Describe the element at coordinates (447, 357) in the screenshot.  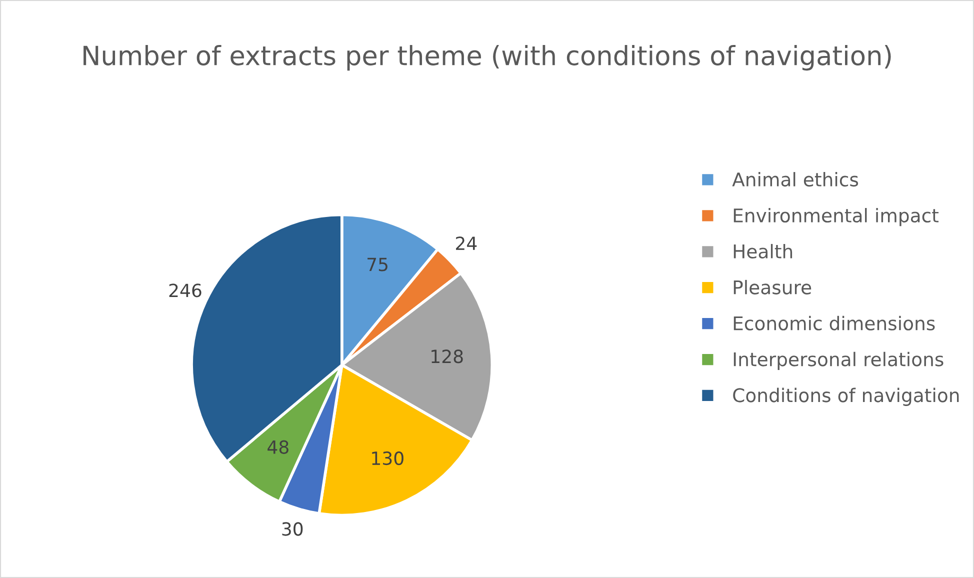
I see `data-label: 128` at that location.